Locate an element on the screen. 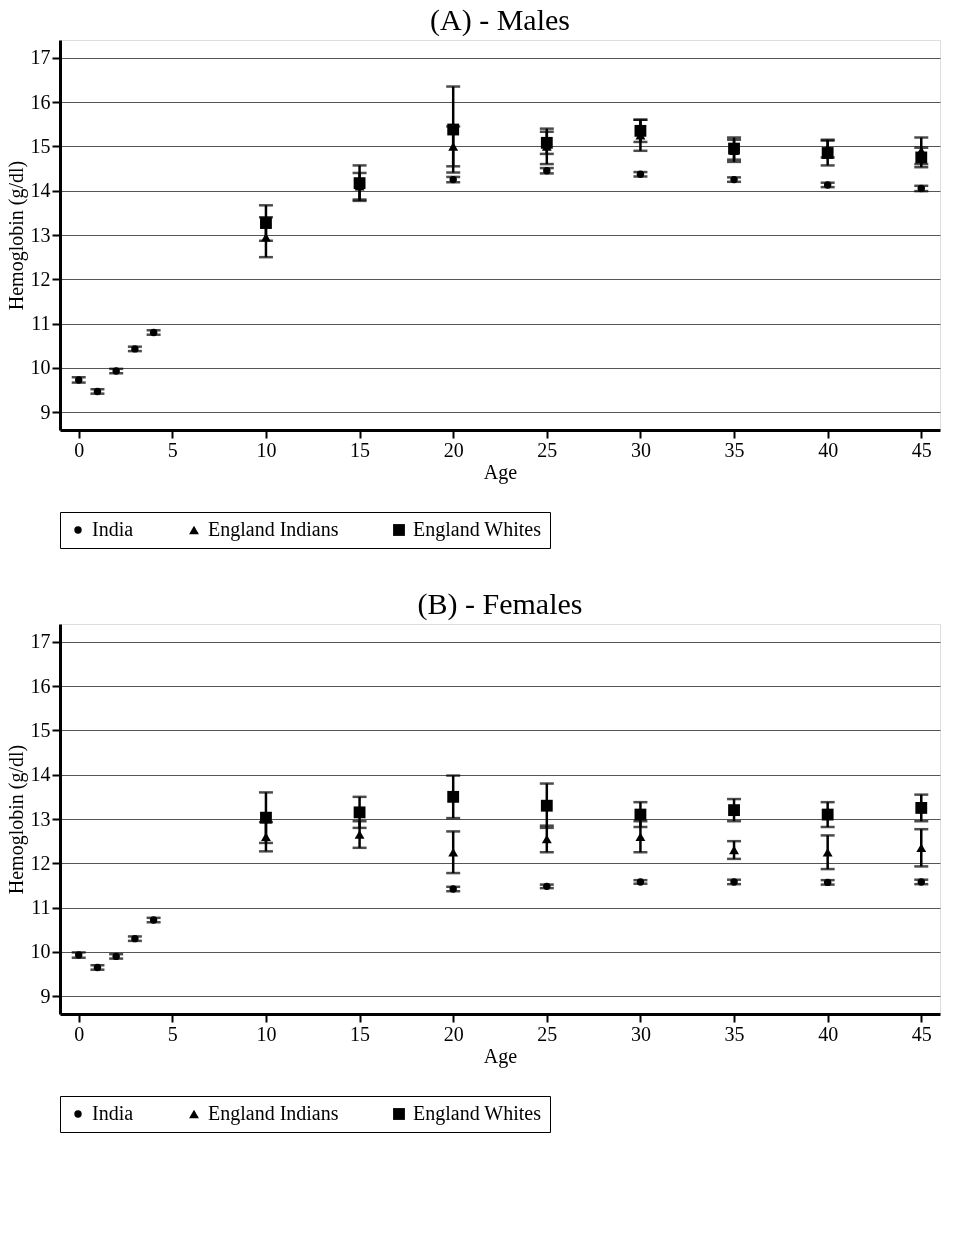  chart-title: (A) - Males is located at coordinates (500, 20).